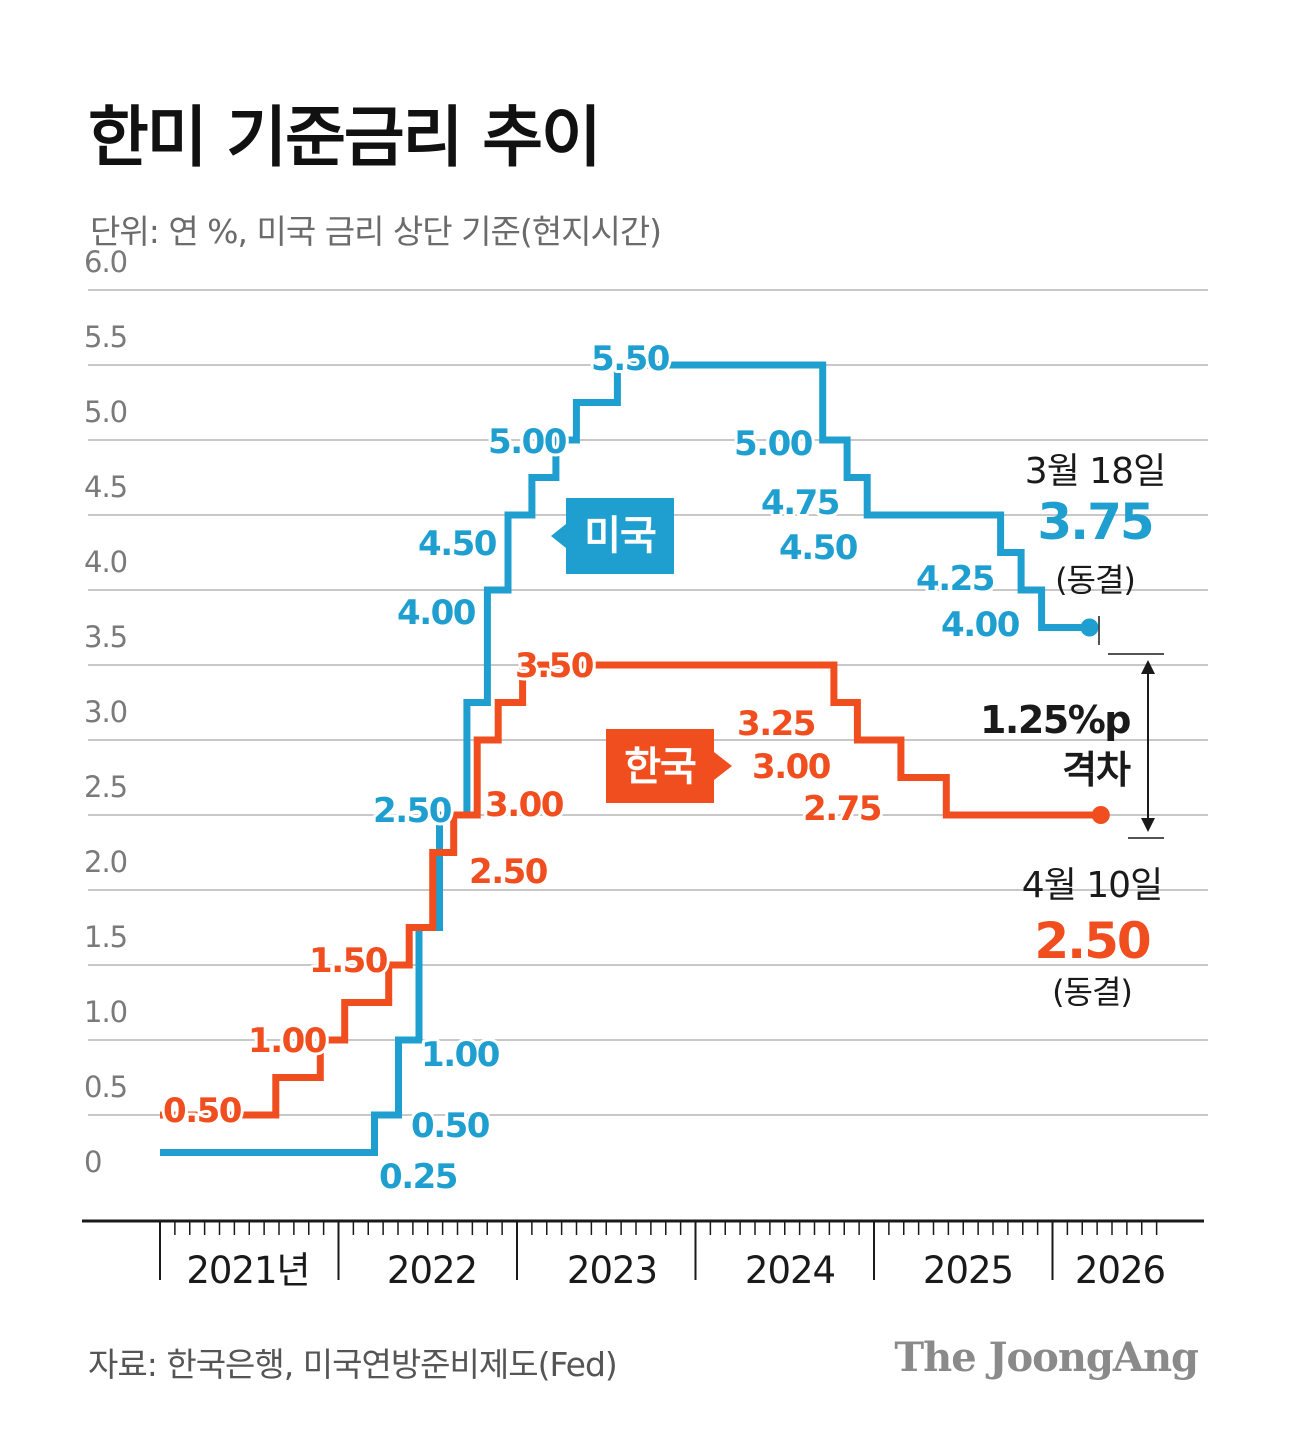  What do you see at coordinates (630, 359) in the screenshot?
I see `us-value-label: 5.50` at bounding box center [630, 359].